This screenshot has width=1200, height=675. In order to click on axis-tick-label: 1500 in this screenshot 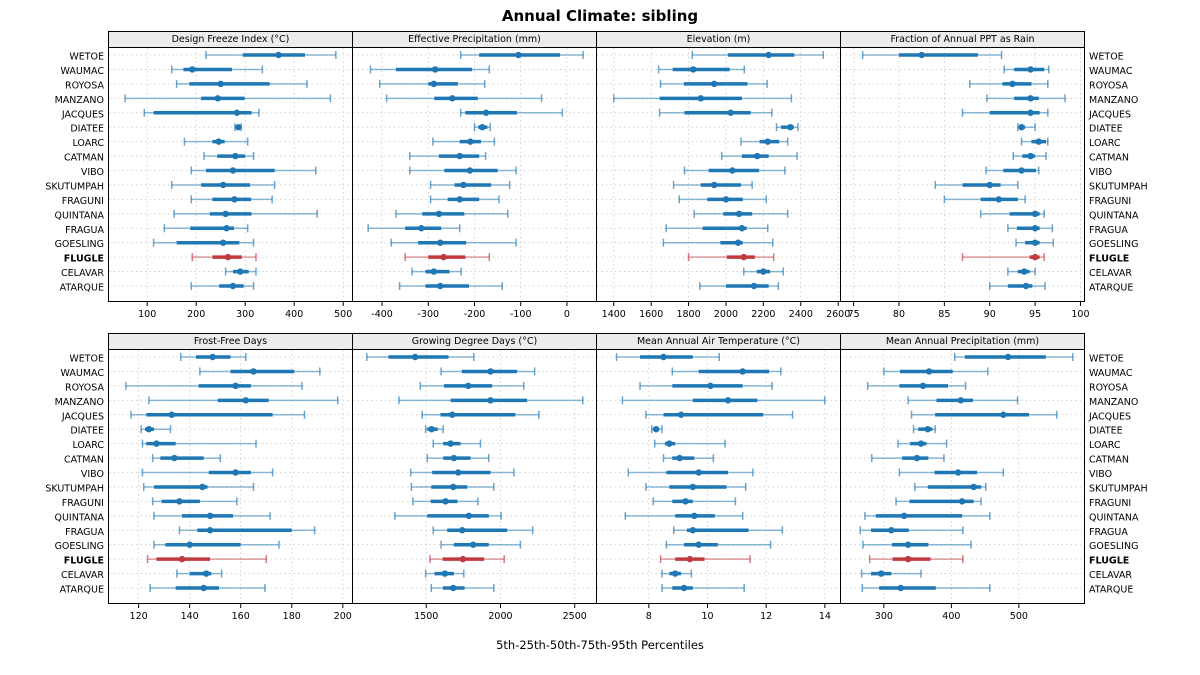, I will do `click(426, 616)`.